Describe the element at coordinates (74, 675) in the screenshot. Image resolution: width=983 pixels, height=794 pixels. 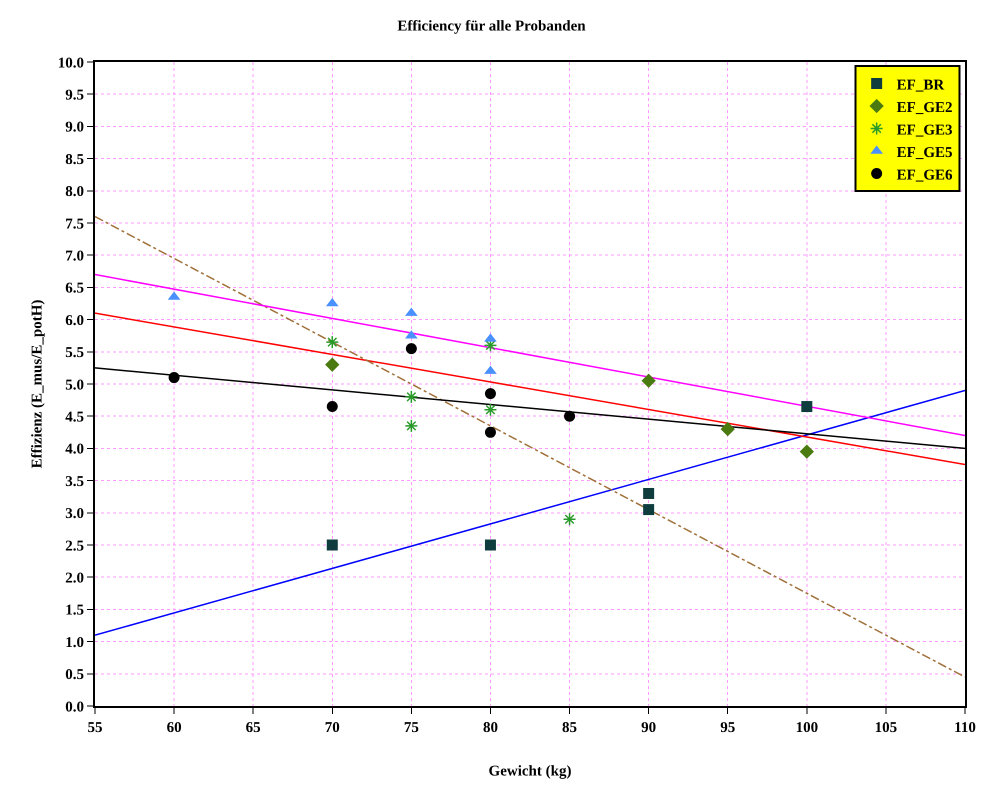
I see `y-tick-label: 0.5` at that location.